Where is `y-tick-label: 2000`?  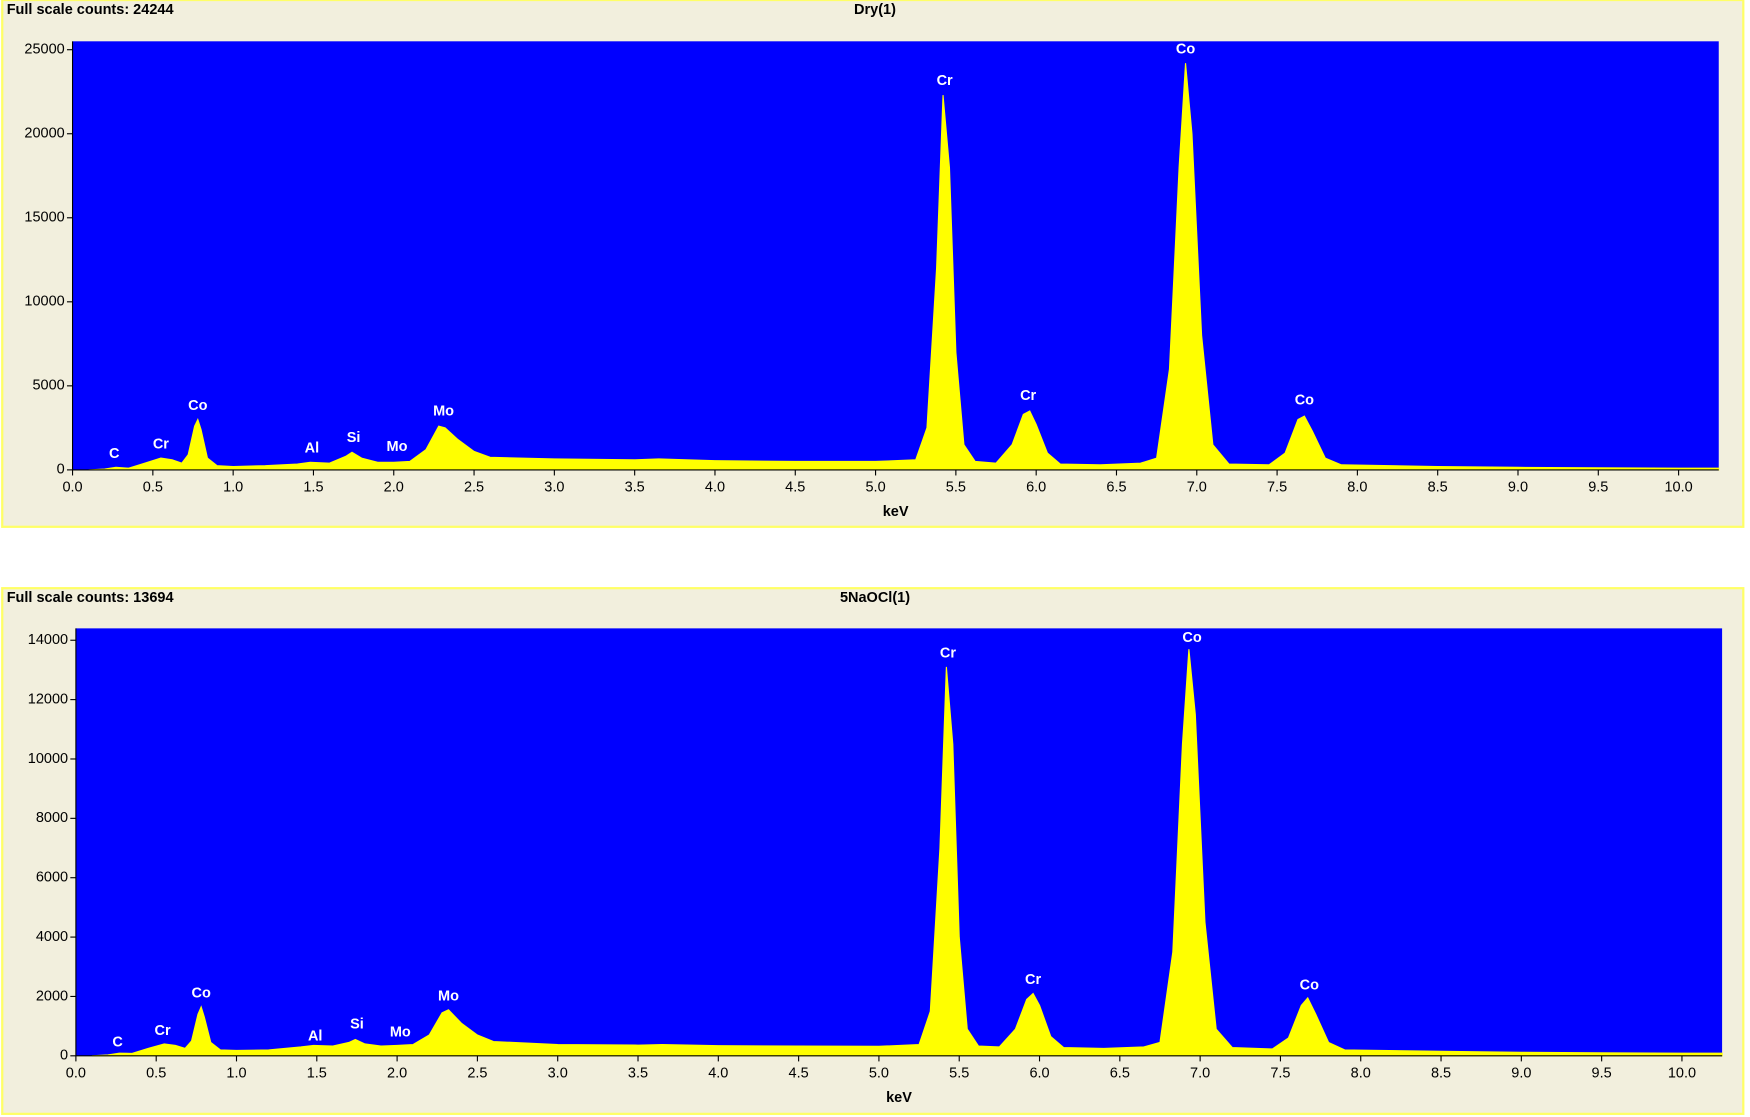 y-tick-label: 2000 is located at coordinates (52, 996).